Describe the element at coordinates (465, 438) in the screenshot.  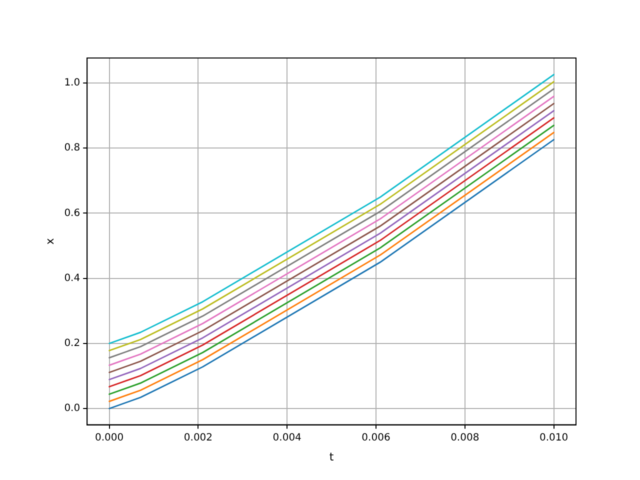
I see `x-tick-label: 0.008` at that location.